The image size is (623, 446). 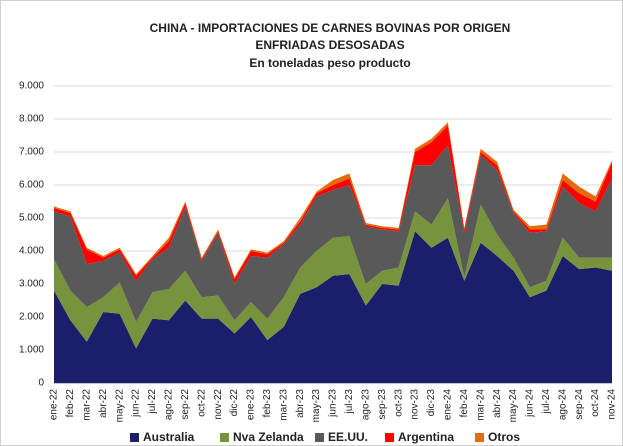 What do you see at coordinates (562, 405) in the screenshot?
I see `x-tick-label: ago-24` at bounding box center [562, 405].